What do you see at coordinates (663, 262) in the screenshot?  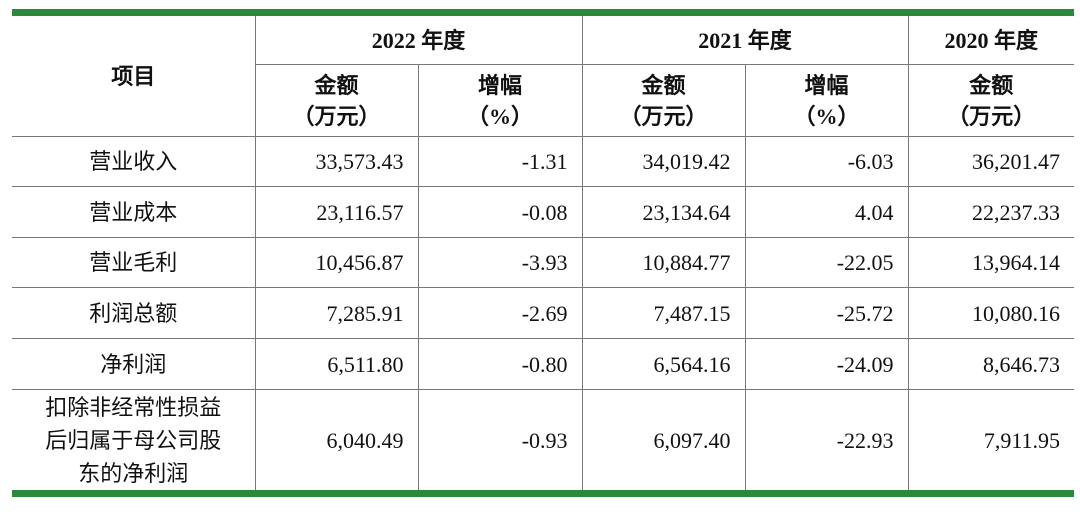 I see `cell-value: 10,884.77` at bounding box center [663, 262].